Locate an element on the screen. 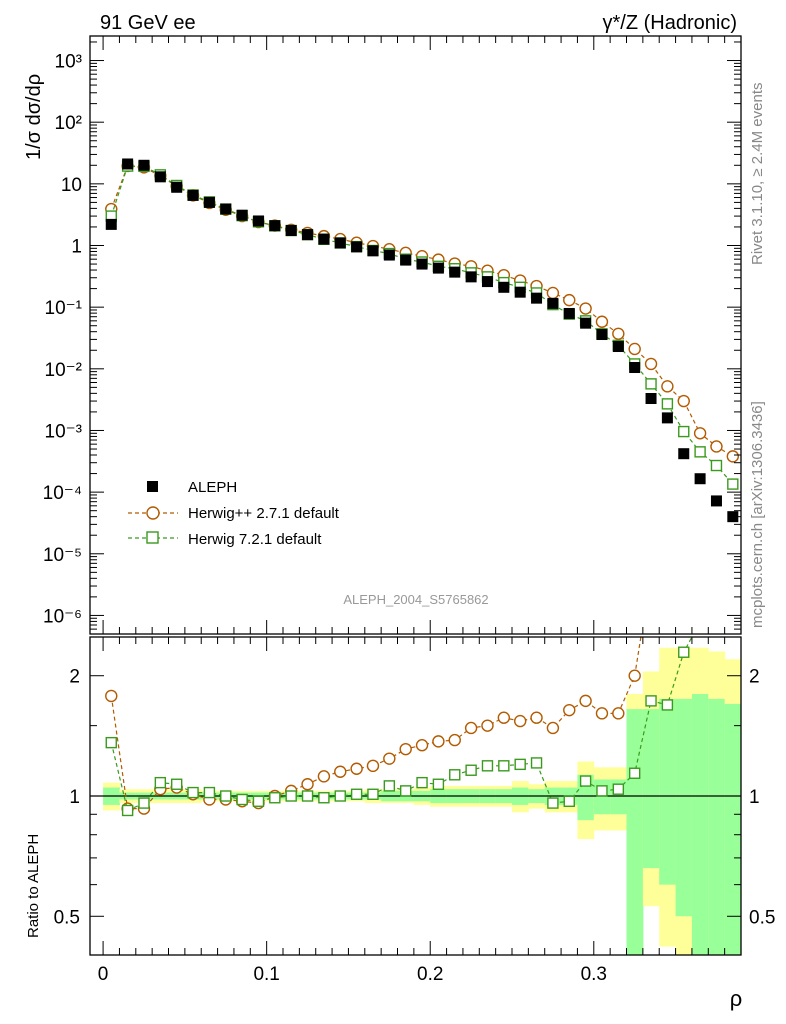  main-y-tick-label: 10⁻² is located at coordinates (64, 370).